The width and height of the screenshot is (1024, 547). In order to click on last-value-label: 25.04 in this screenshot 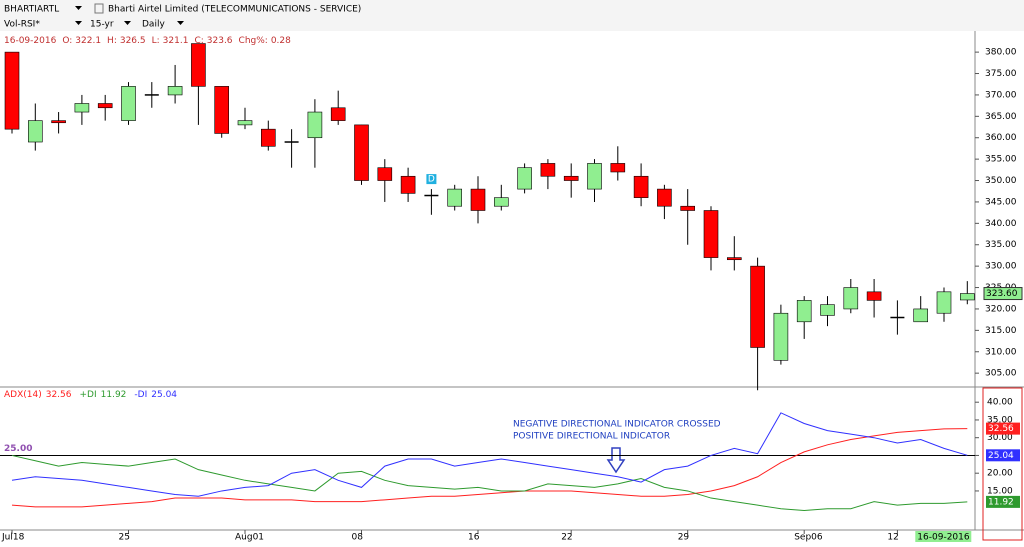, I will do `click(1001, 456)`.